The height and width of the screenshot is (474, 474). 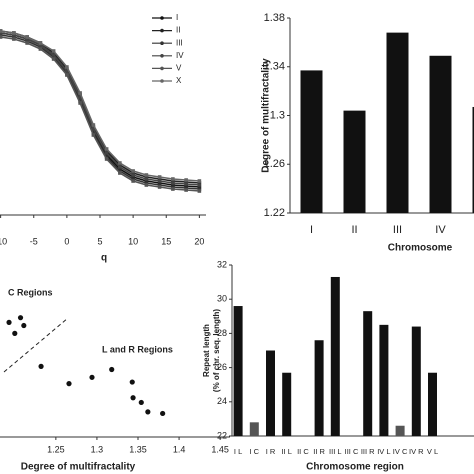 What do you see at coordinates (3, 241) in the screenshot?
I see `x-tick-label: -10` at bounding box center [3, 241].